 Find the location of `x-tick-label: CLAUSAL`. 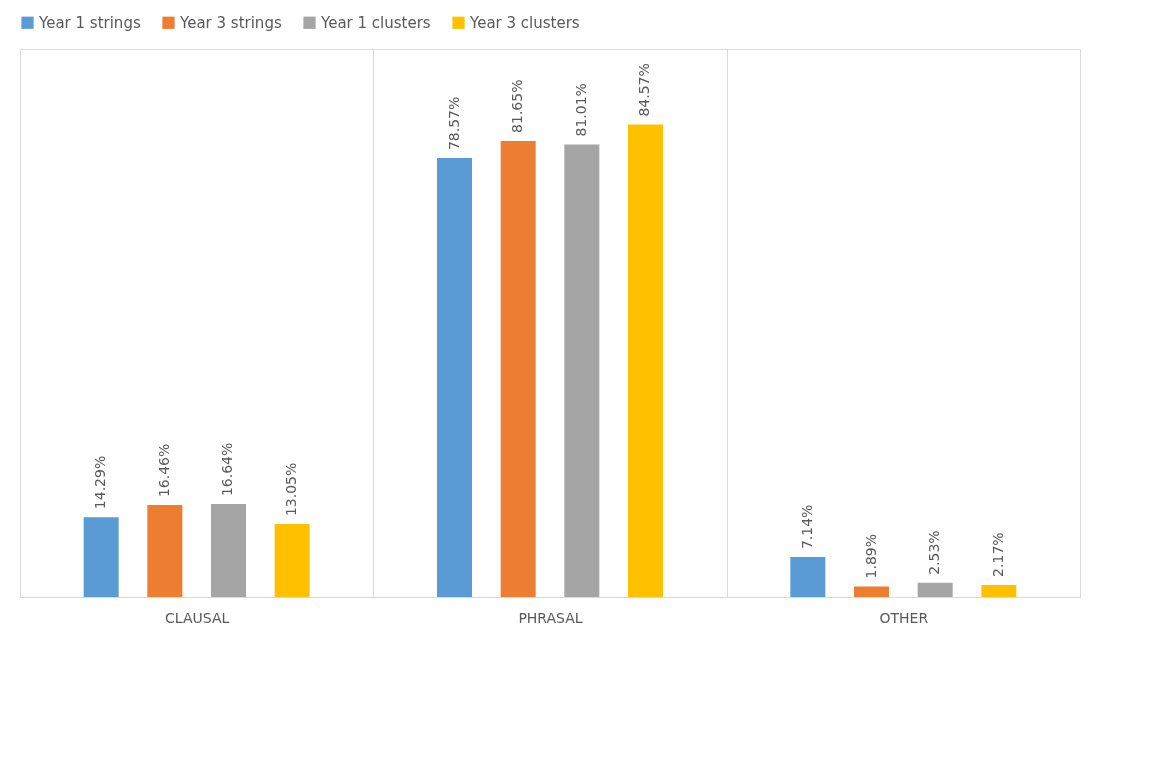

x-tick-label: CLAUSAL is located at coordinates (197, 617).